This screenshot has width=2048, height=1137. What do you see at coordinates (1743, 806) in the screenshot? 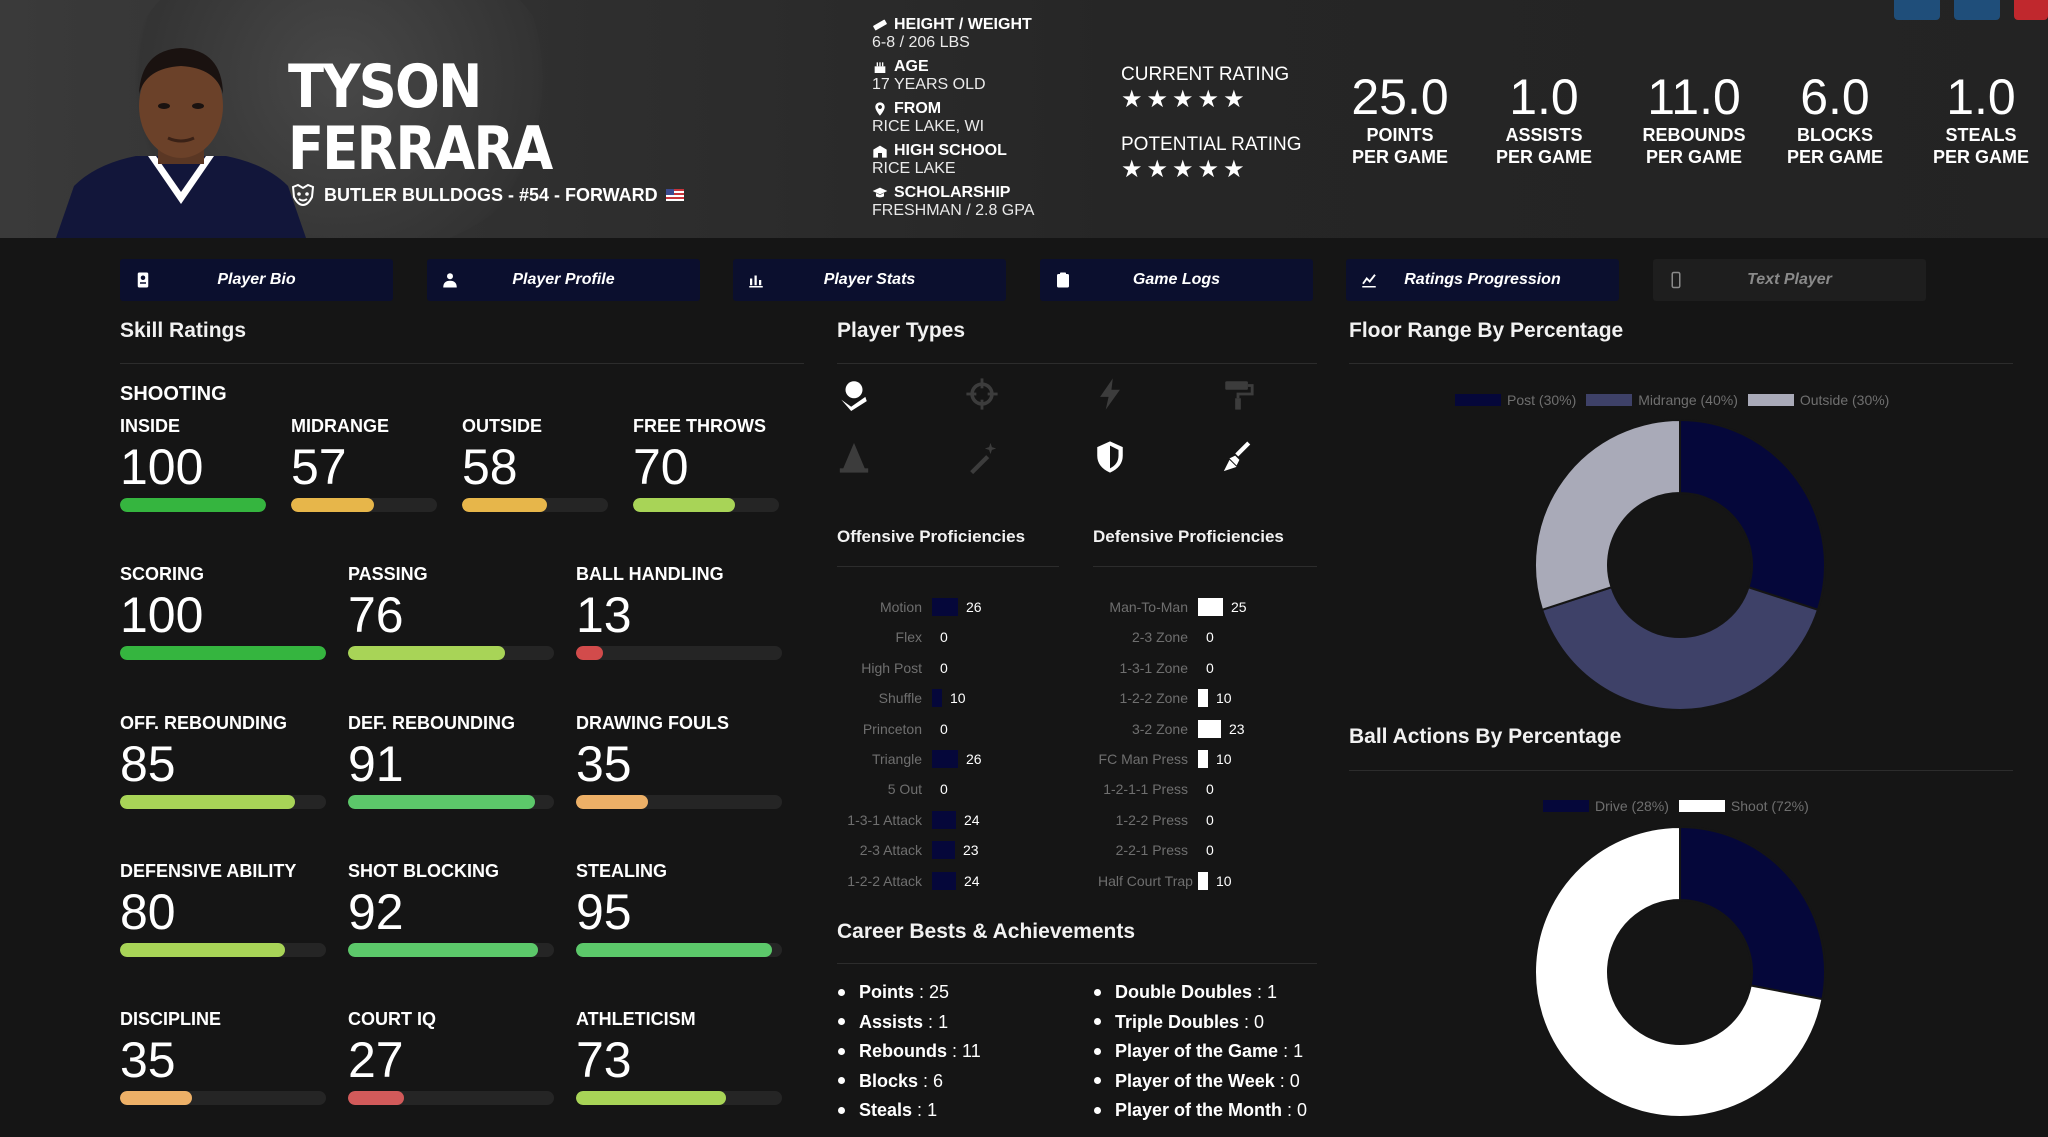
I see `legend-item: Shoot (72%)` at bounding box center [1743, 806].